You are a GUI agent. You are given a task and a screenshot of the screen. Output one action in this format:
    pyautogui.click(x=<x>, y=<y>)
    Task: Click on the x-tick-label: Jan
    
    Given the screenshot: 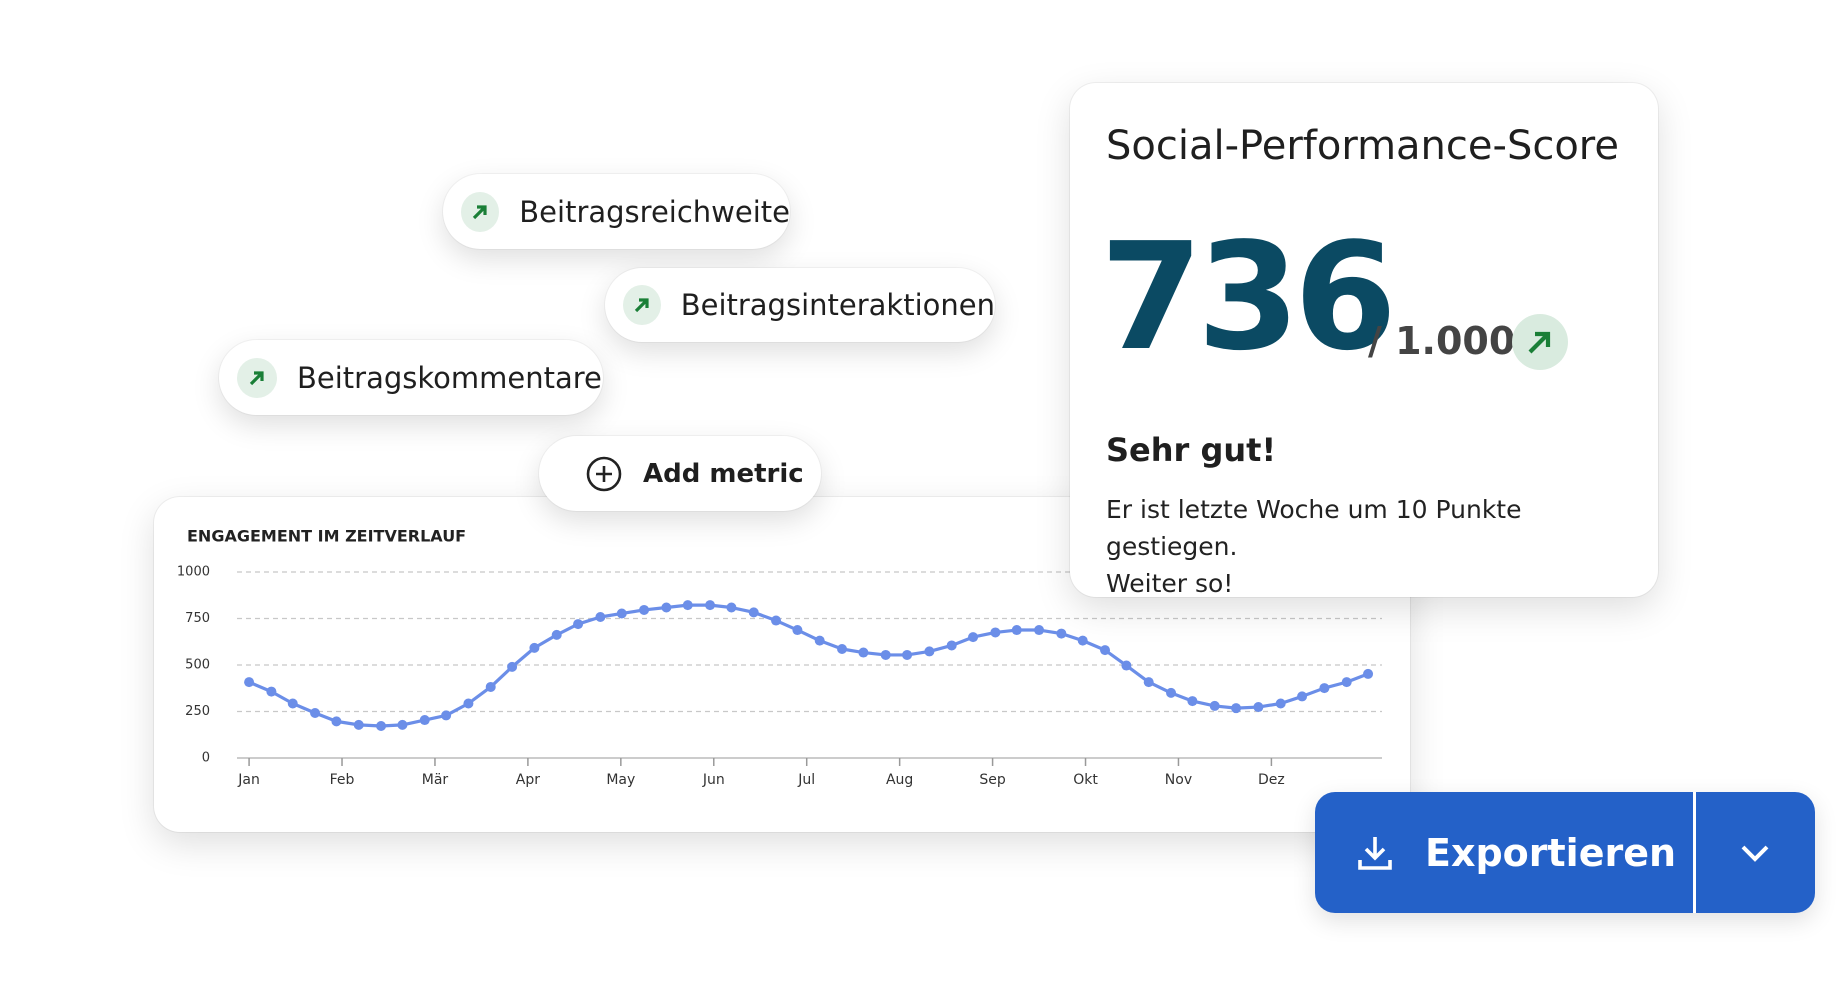 What is the action you would take?
    pyautogui.click(x=248, y=780)
    